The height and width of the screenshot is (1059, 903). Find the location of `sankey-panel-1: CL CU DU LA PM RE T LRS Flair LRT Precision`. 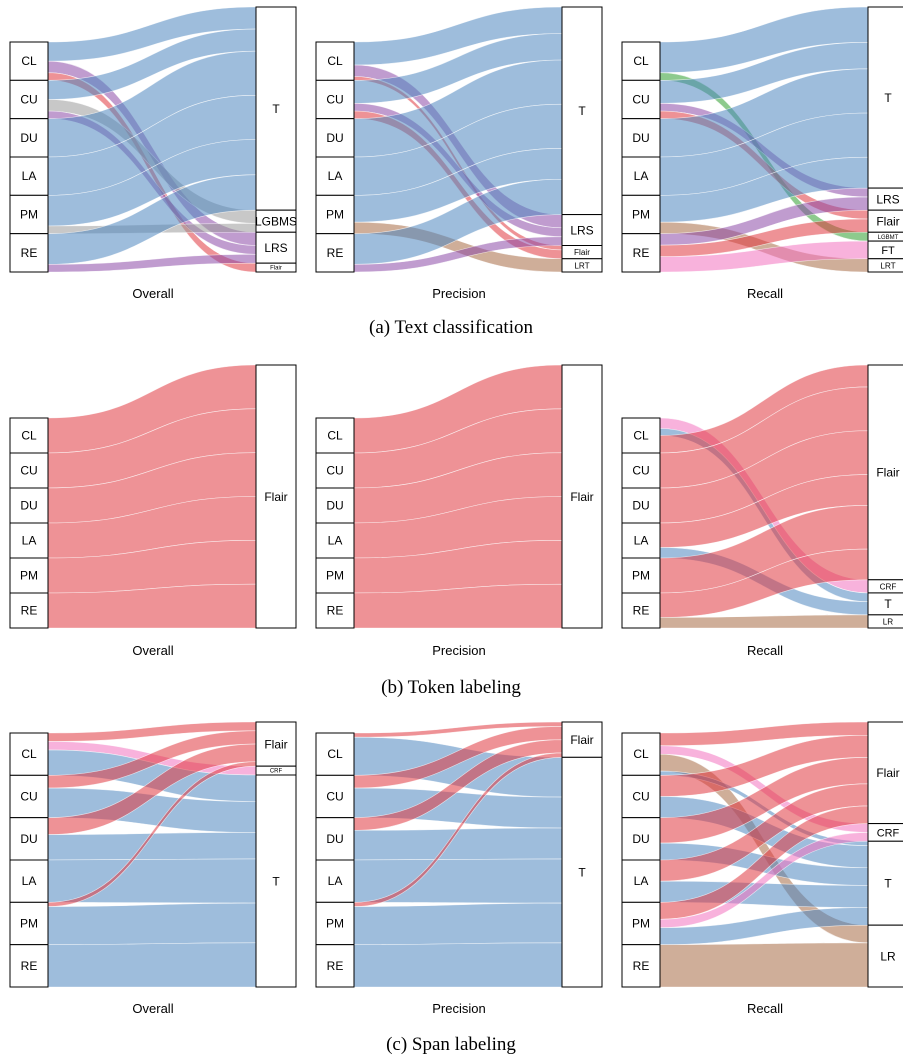

sankey-panel-1: CL CU DU LA PM RE T LRS Flair LRT Precision is located at coordinates (459, 153).